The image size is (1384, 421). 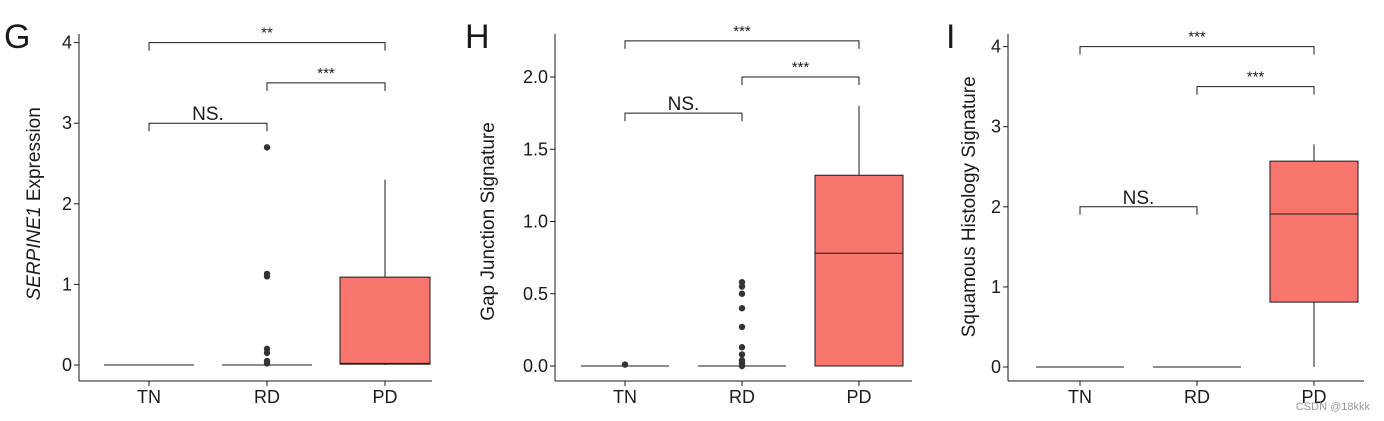 What do you see at coordinates (17, 37) in the screenshot?
I see `panel-letter: G` at bounding box center [17, 37].